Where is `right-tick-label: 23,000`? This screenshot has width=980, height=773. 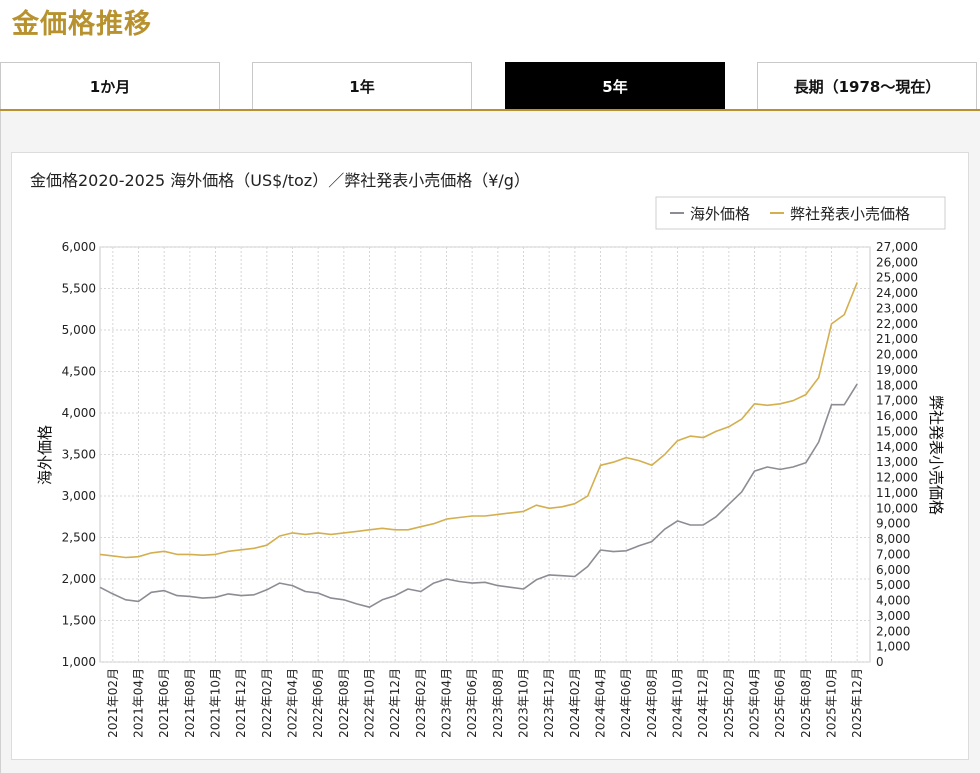
right-tick-label: 23,000 is located at coordinates (897, 308).